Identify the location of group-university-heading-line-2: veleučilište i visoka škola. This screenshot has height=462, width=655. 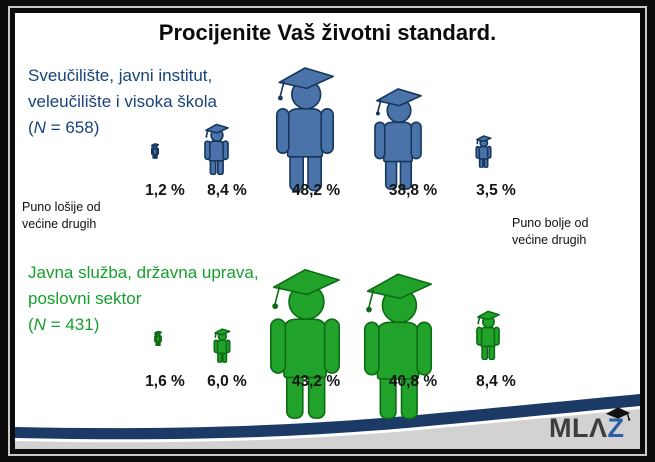
(122, 101).